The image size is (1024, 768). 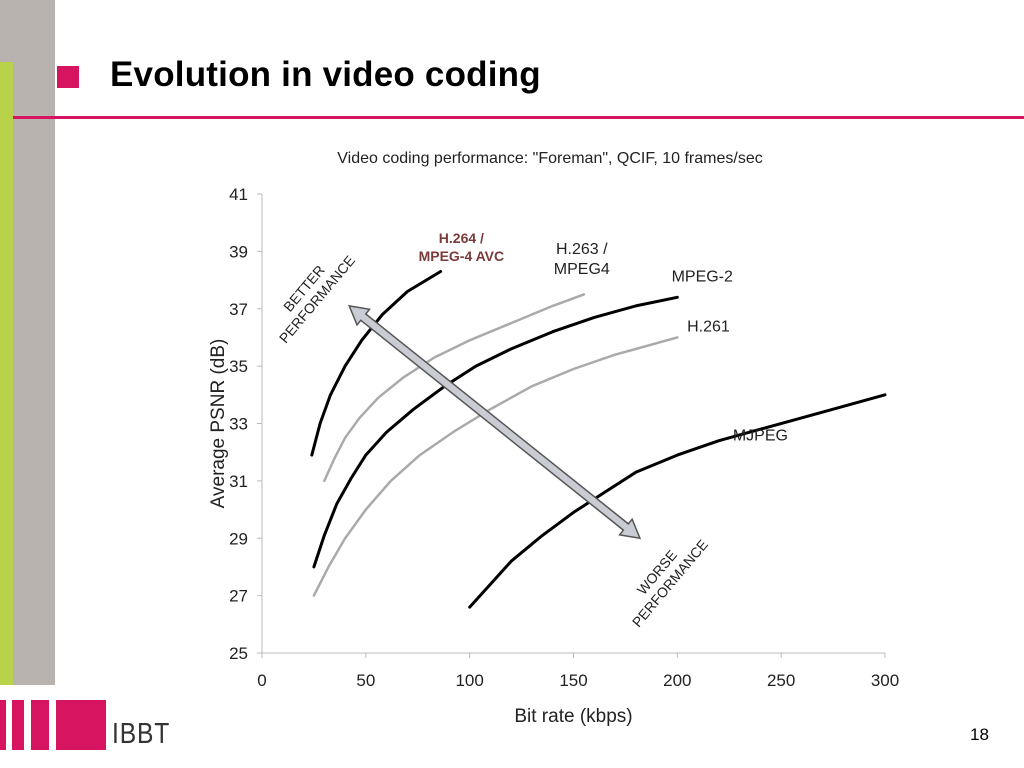 What do you see at coordinates (469, 680) in the screenshot?
I see `x-tick-label: 100` at bounding box center [469, 680].